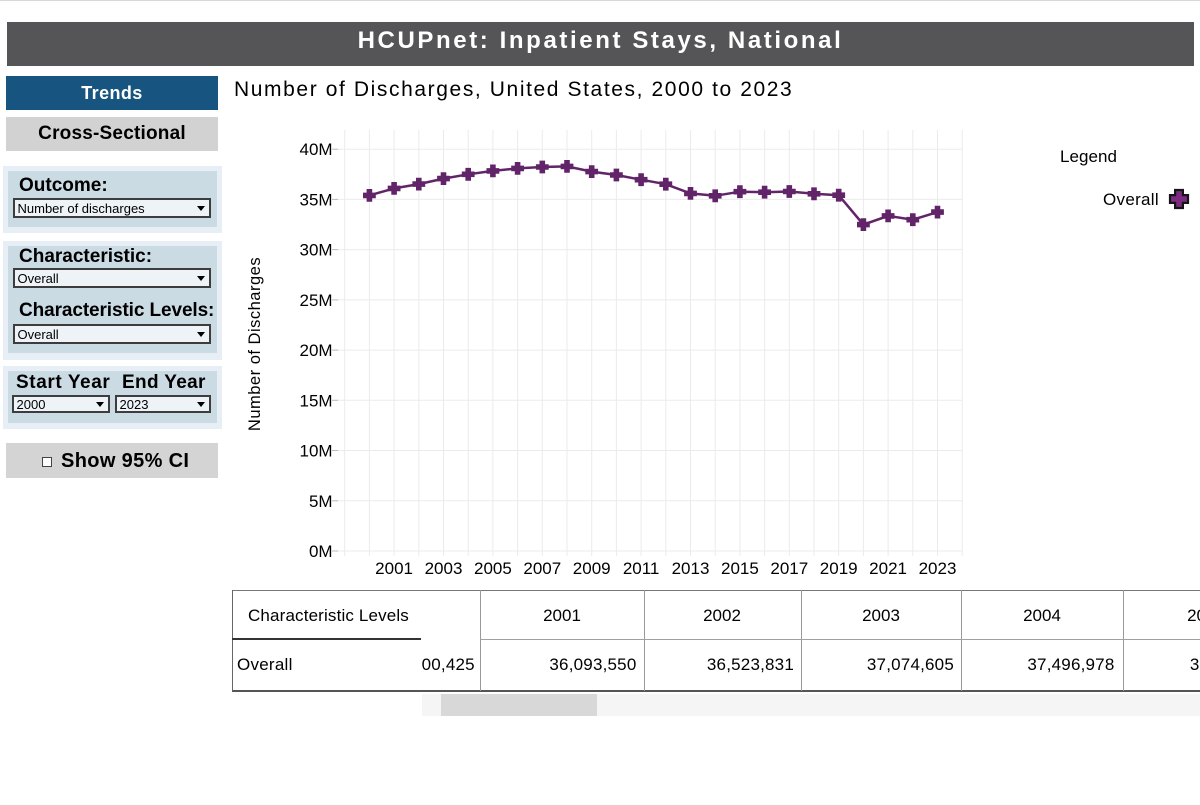  Describe the element at coordinates (316, 451) in the screenshot. I see `svg-text: 10M` at that location.